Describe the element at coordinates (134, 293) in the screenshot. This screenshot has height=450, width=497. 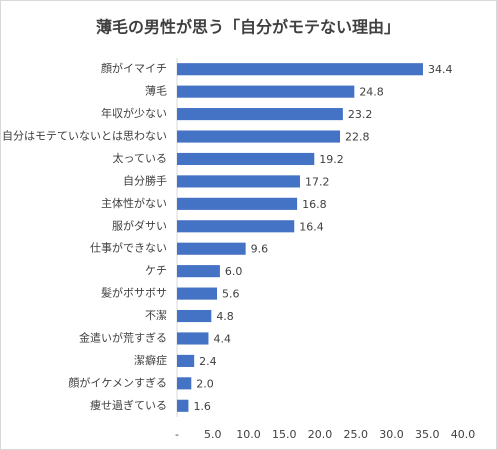
I see `y-tick-label: 髪がボサボサ` at that location.